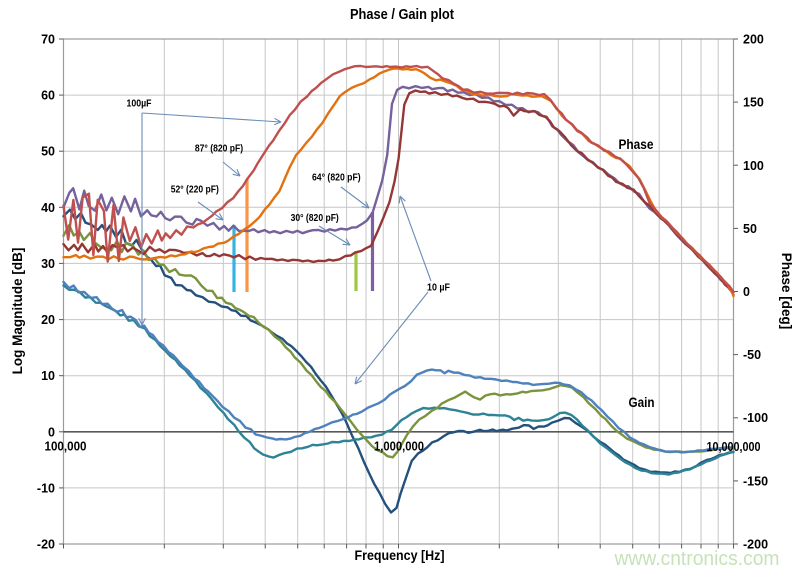 This screenshot has width=800, height=576. Describe the element at coordinates (66, 447) in the screenshot. I see `svg-text: 100,000` at that location.